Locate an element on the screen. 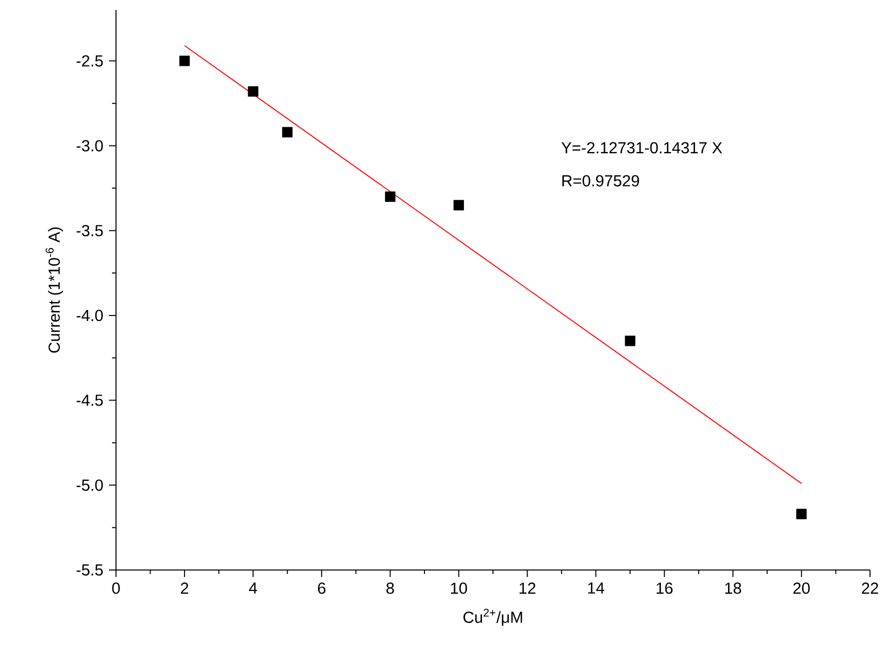  x-tick-label: 22 is located at coordinates (870, 588).